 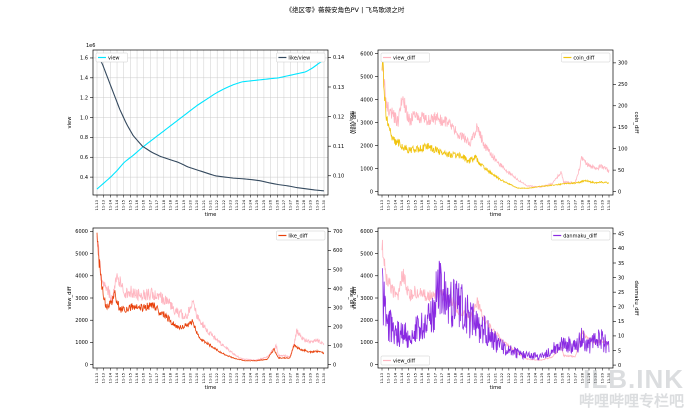 I want to click on y-tick-label: 1000, so click(x=366, y=169).